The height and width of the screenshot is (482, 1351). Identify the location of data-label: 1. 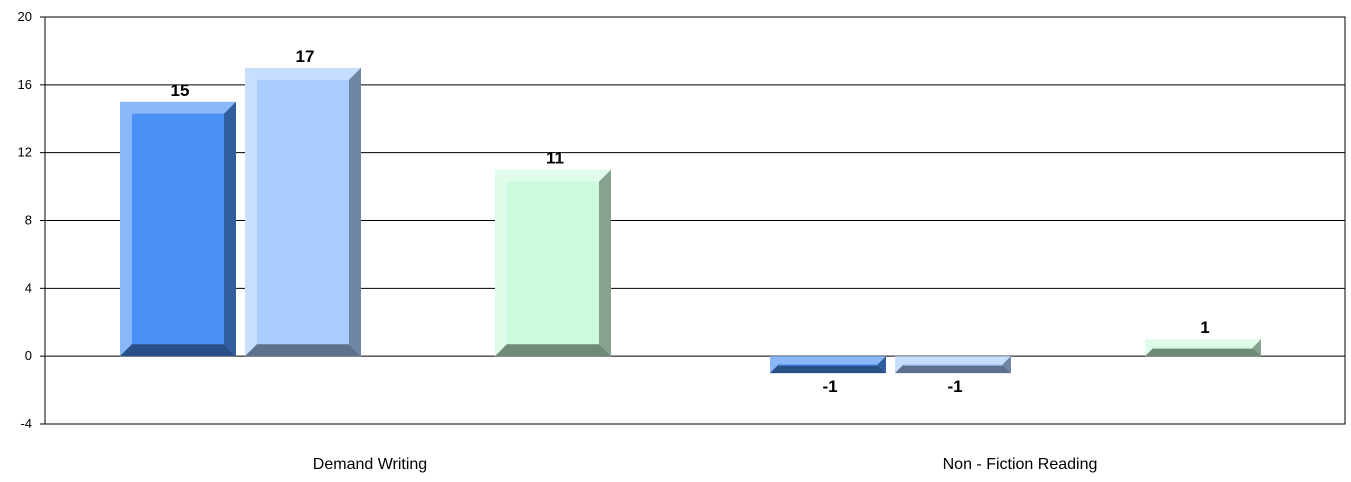
(1204, 327).